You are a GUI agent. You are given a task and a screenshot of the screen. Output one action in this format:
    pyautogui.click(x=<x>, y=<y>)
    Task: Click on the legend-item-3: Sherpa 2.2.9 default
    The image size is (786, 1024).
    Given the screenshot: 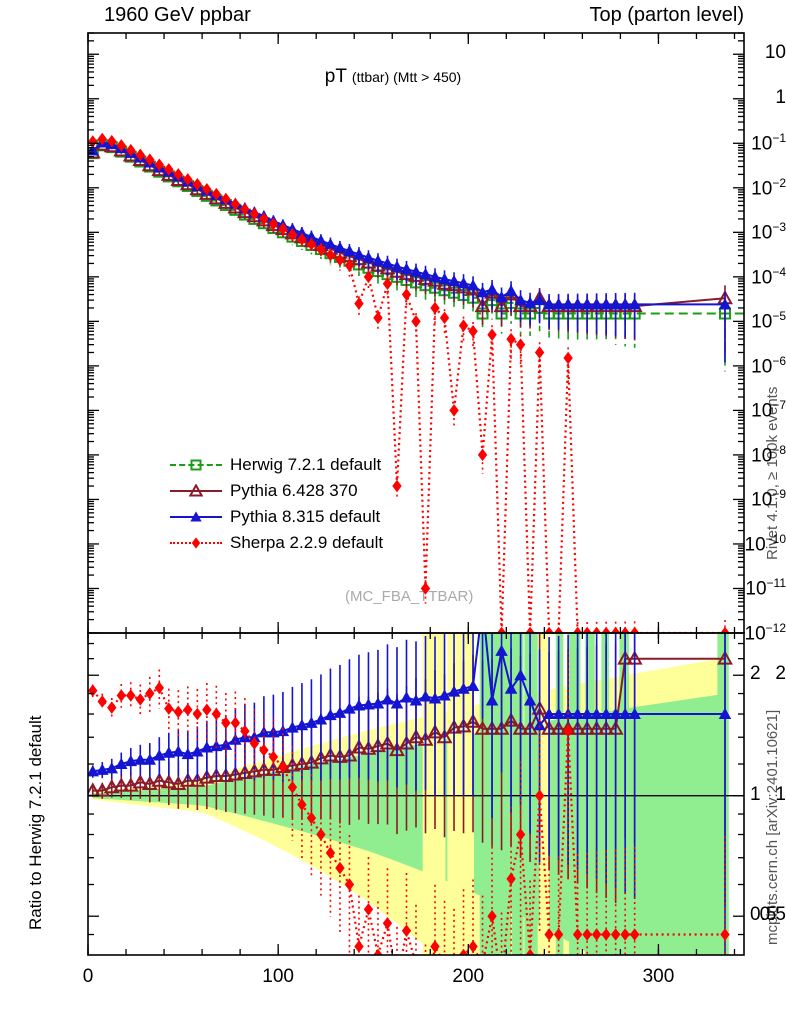 What is the action you would take?
    pyautogui.click(x=276, y=543)
    